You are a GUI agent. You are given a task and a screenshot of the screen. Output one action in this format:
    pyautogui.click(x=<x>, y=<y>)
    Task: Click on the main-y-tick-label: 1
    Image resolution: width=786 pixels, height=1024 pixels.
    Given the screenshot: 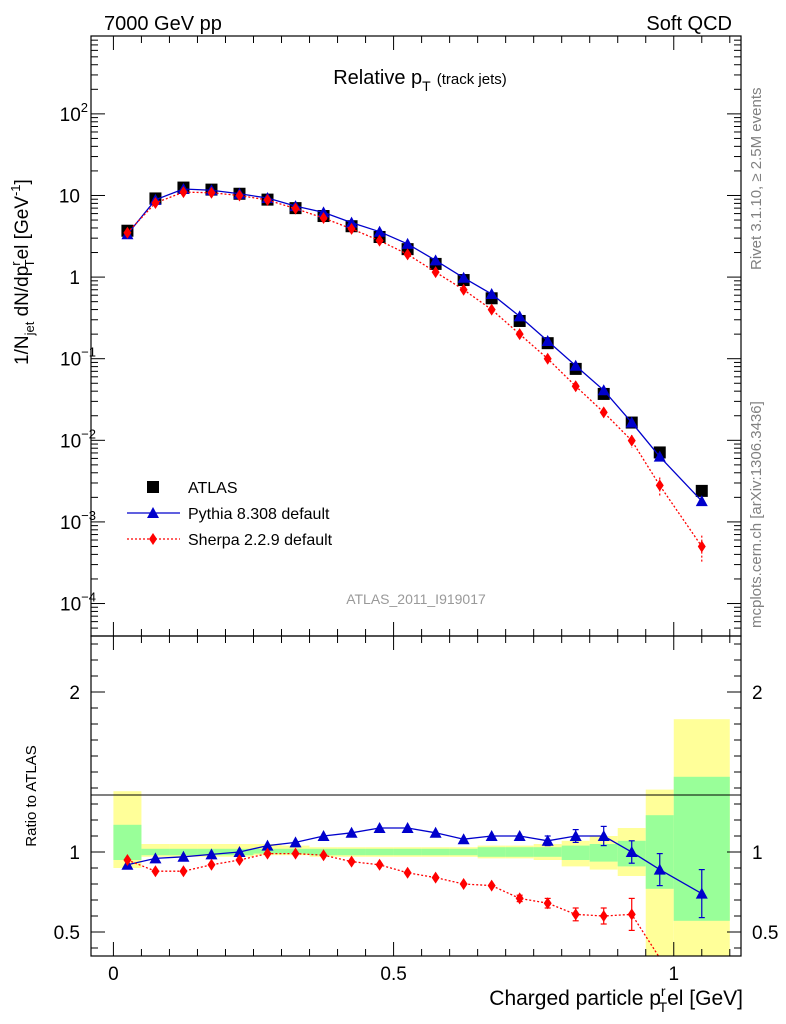 What is the action you would take?
    pyautogui.click(x=74, y=278)
    